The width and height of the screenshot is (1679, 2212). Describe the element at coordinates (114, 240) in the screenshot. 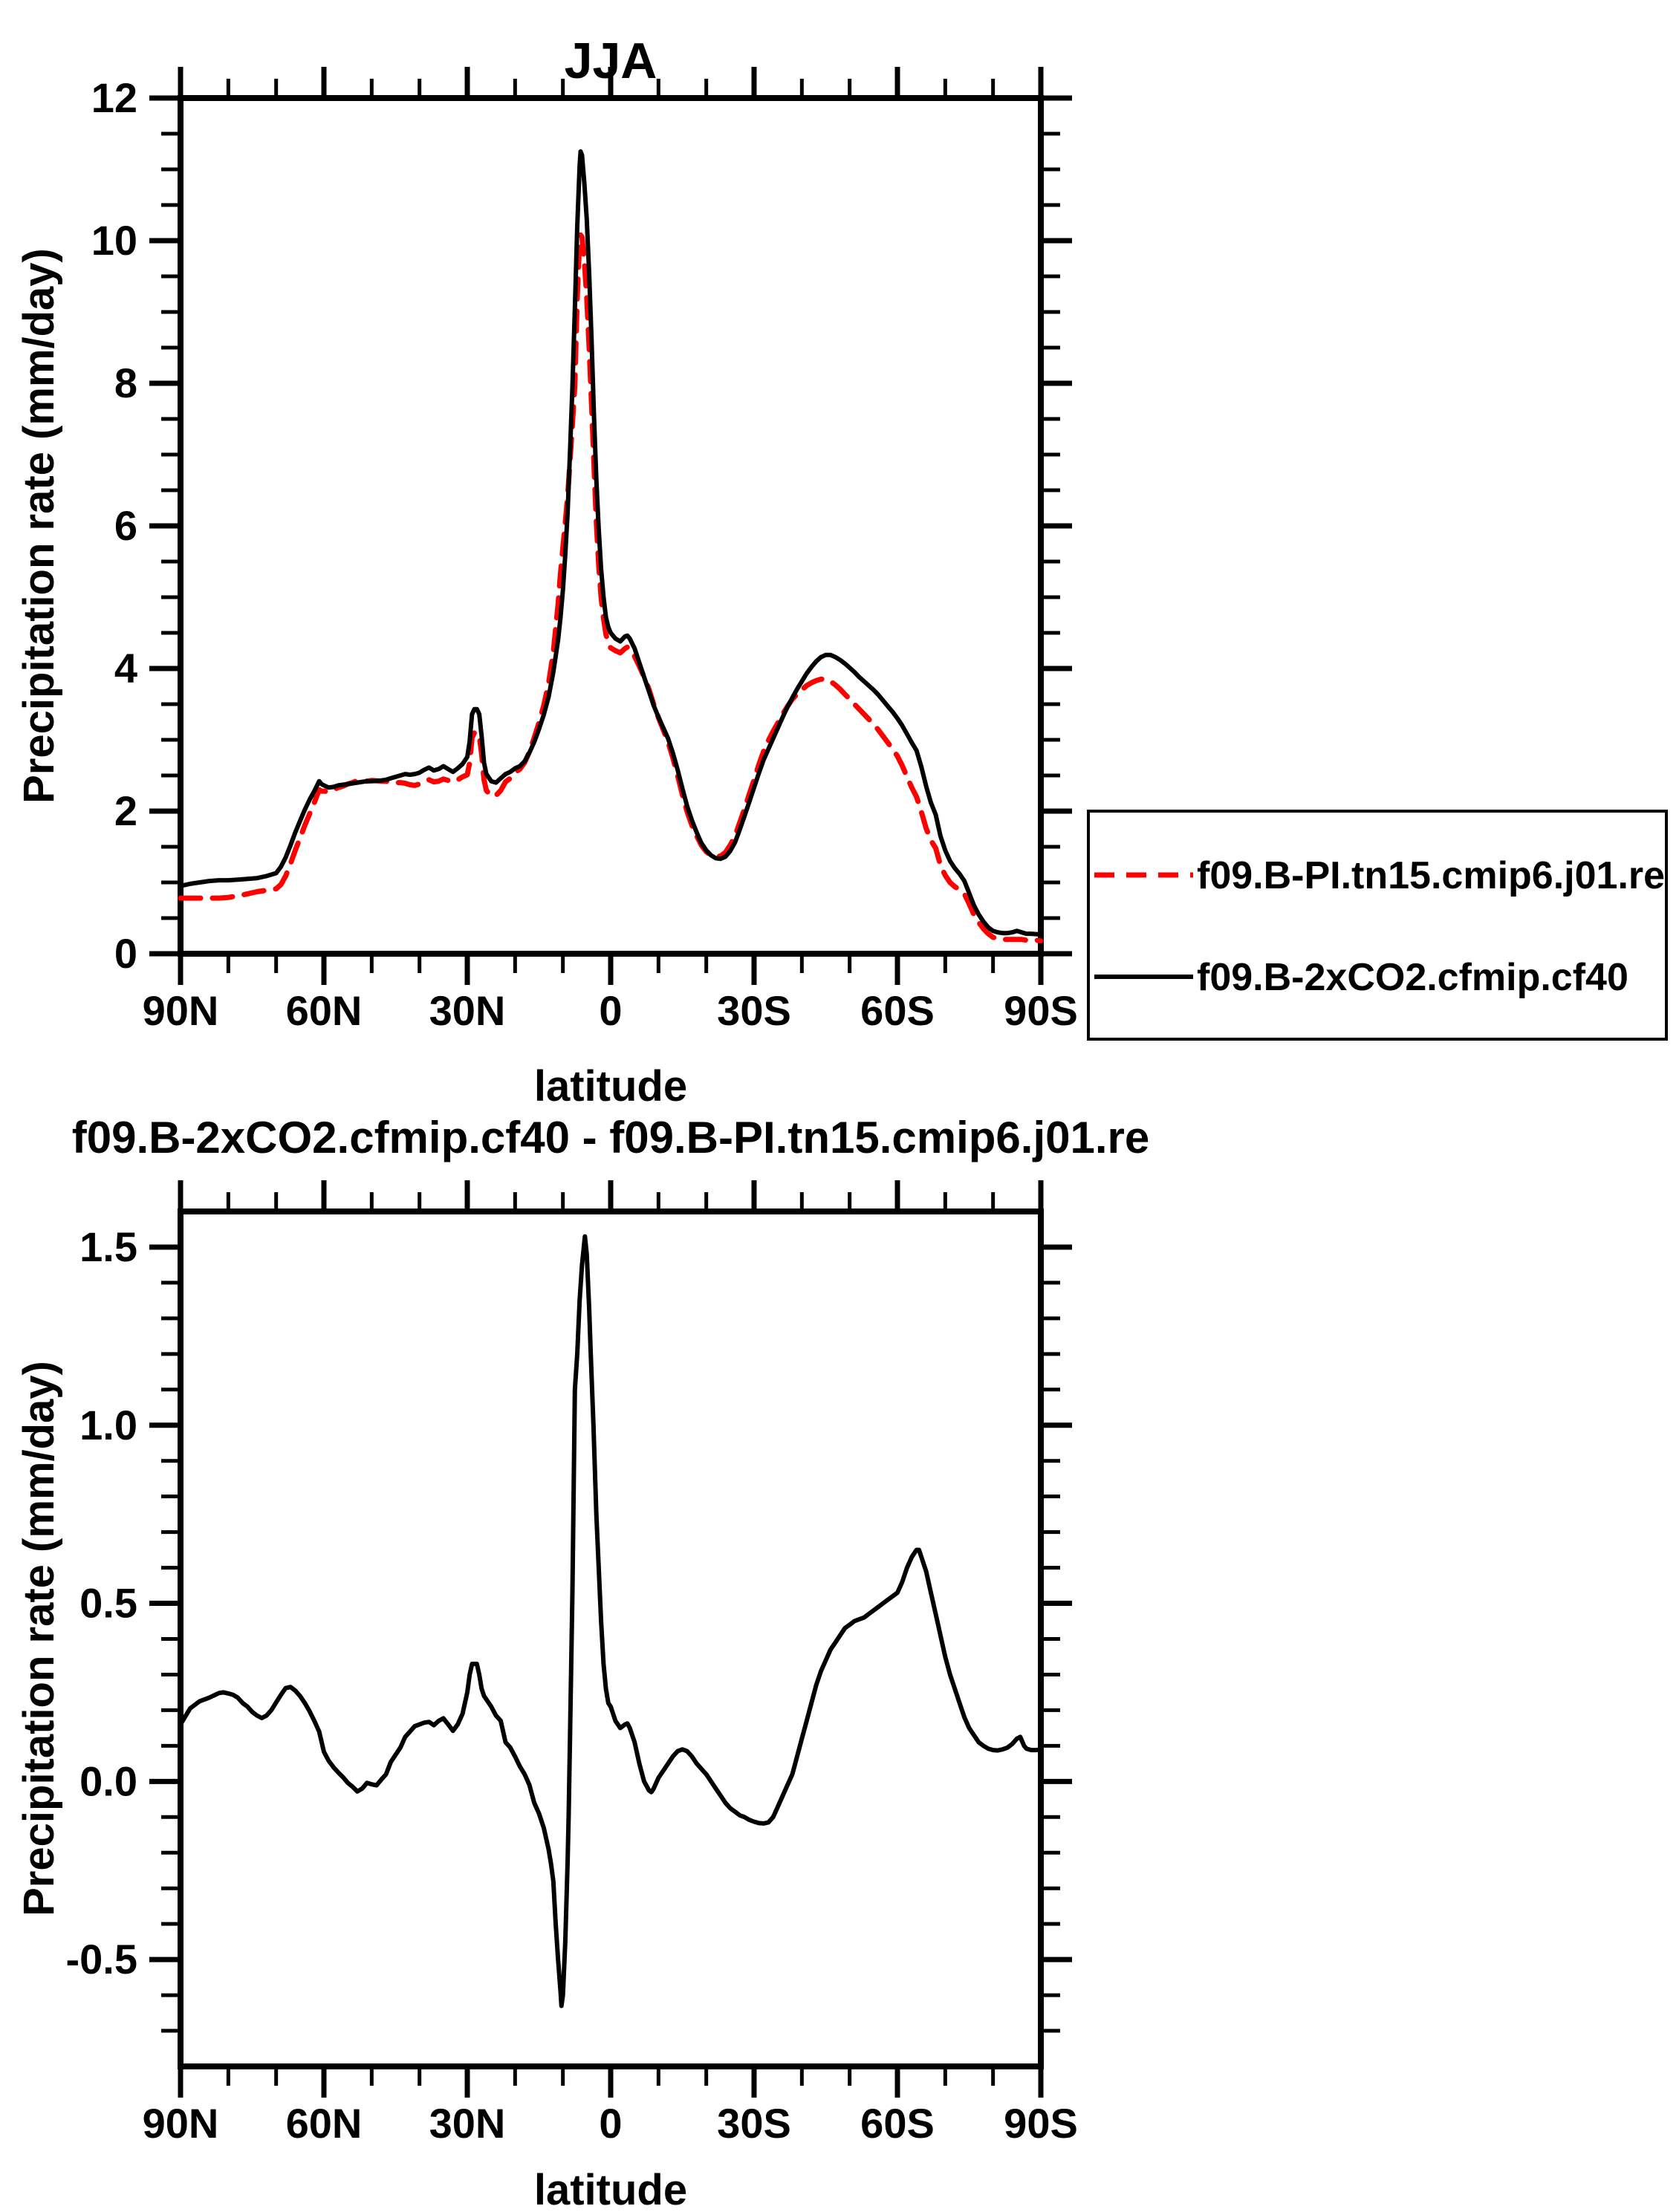

I see `y-tick-label: 10` at that location.